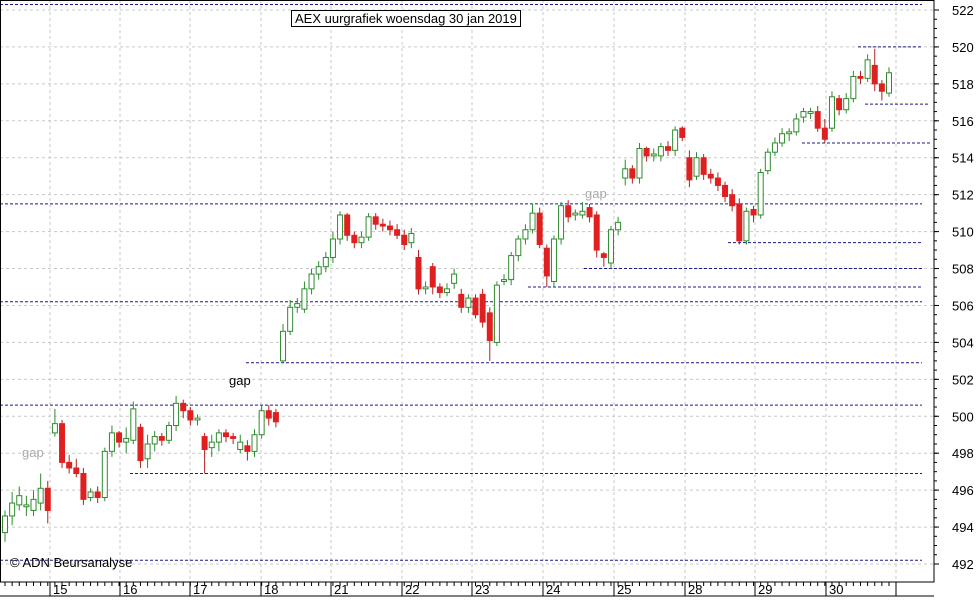 The image size is (980, 616). What do you see at coordinates (71, 562) in the screenshot?
I see `source-credit: © ADN Beursanalyse` at bounding box center [71, 562].